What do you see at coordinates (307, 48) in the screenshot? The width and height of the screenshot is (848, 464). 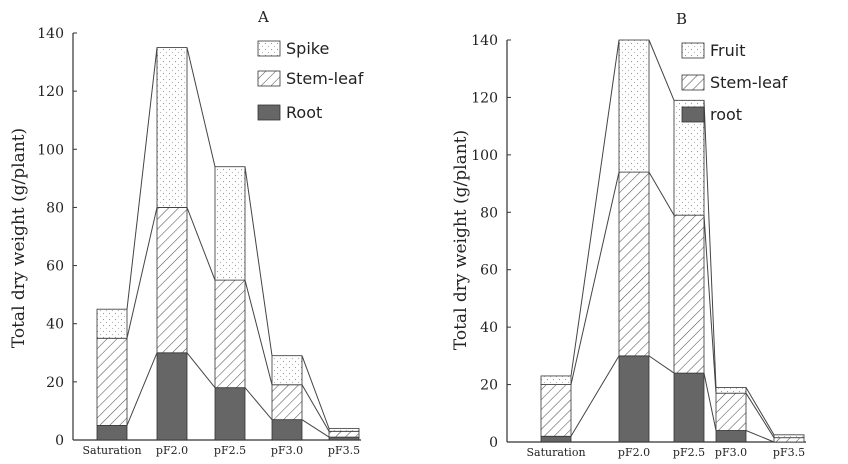 I see `legend-label: Spike` at bounding box center [307, 48].